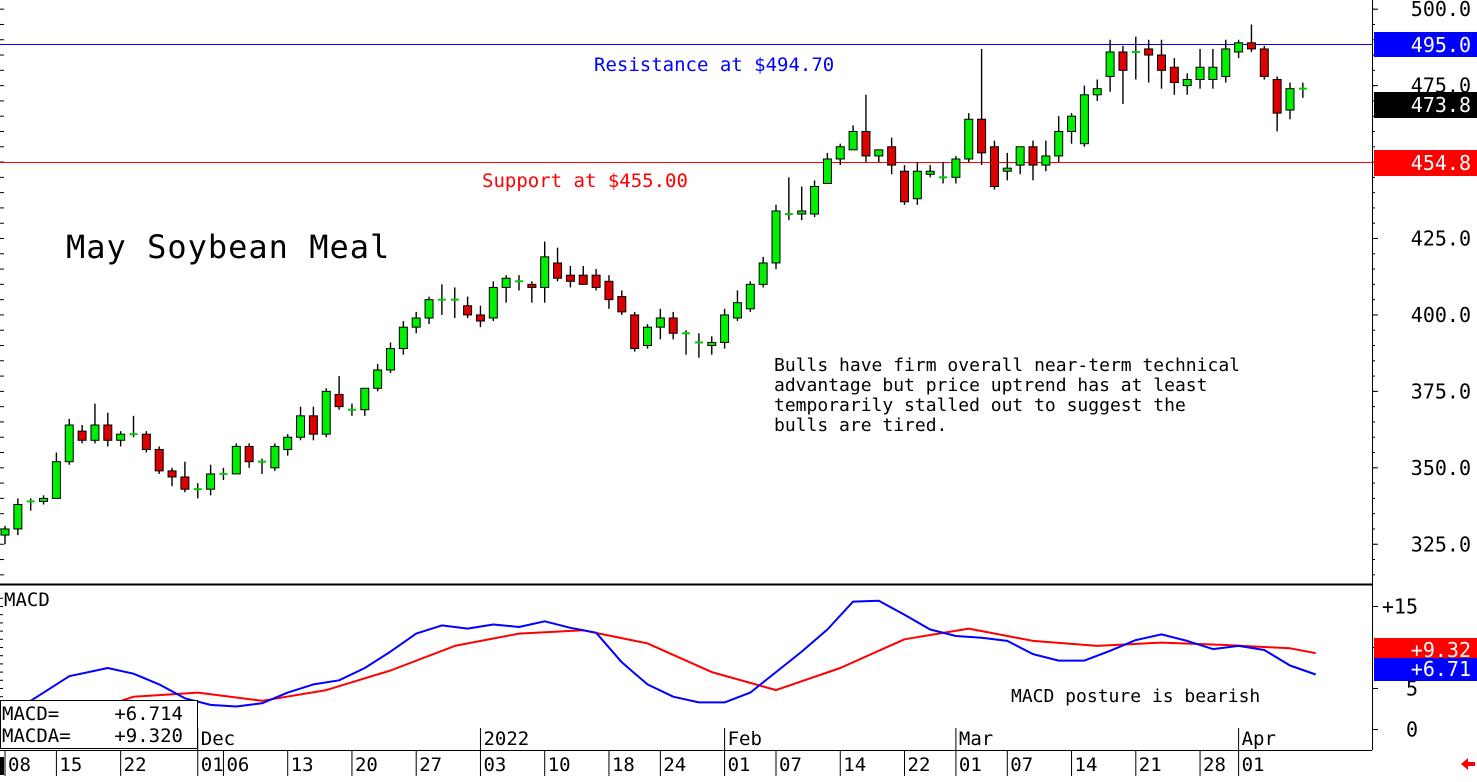 Image resolution: width=1477 pixels, height=782 pixels. I want to click on macd-readout: MACD= +6.714 MACDA= +9.320, so click(92, 725).